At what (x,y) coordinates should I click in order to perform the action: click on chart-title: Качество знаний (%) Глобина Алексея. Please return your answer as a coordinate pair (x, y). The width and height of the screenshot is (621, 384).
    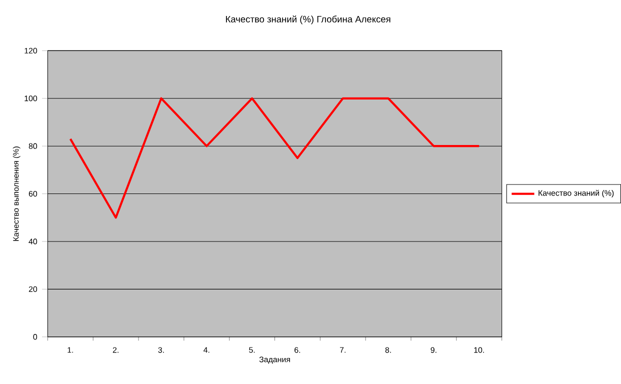
    Looking at the image, I should click on (308, 20).